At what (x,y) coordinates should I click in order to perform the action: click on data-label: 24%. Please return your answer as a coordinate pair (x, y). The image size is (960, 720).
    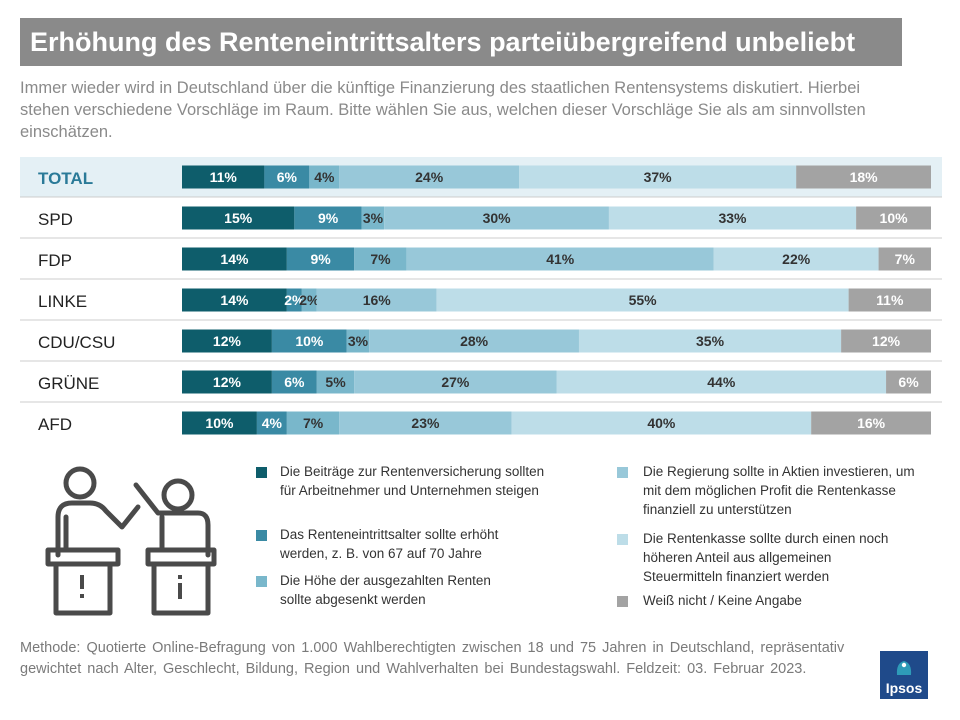
    Looking at the image, I should click on (429, 177).